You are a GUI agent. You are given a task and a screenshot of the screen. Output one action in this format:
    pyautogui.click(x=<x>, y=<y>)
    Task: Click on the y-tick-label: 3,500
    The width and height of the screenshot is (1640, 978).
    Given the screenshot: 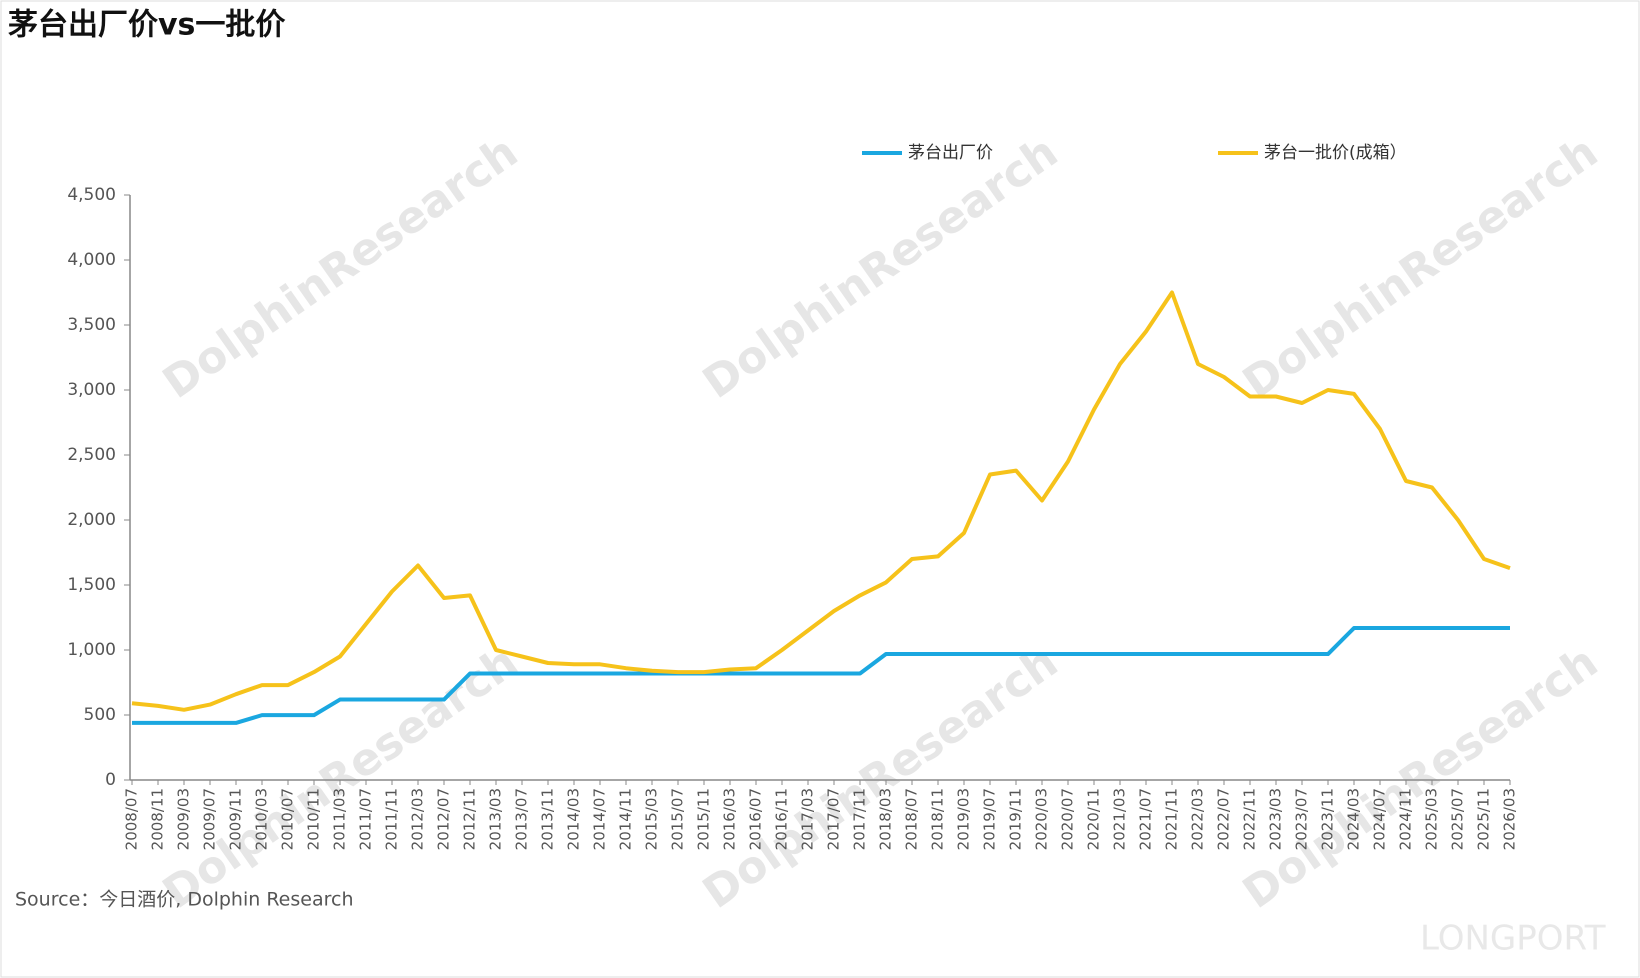 What is the action you would take?
    pyautogui.click(x=91, y=325)
    